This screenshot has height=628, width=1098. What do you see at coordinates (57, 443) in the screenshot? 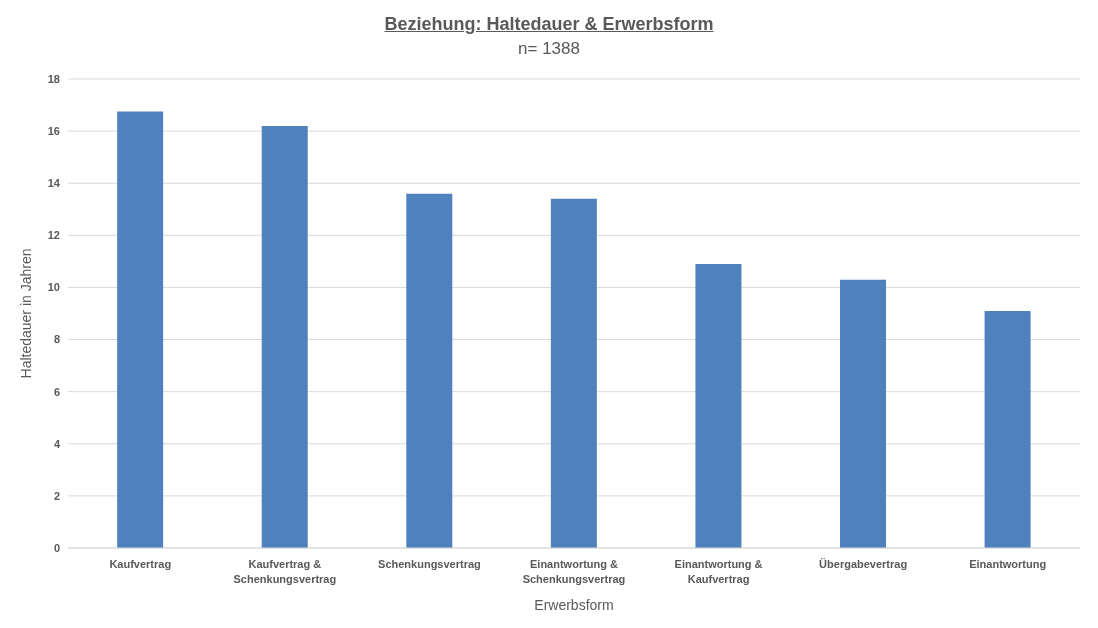
I see `y-tick-label: 4` at bounding box center [57, 443].